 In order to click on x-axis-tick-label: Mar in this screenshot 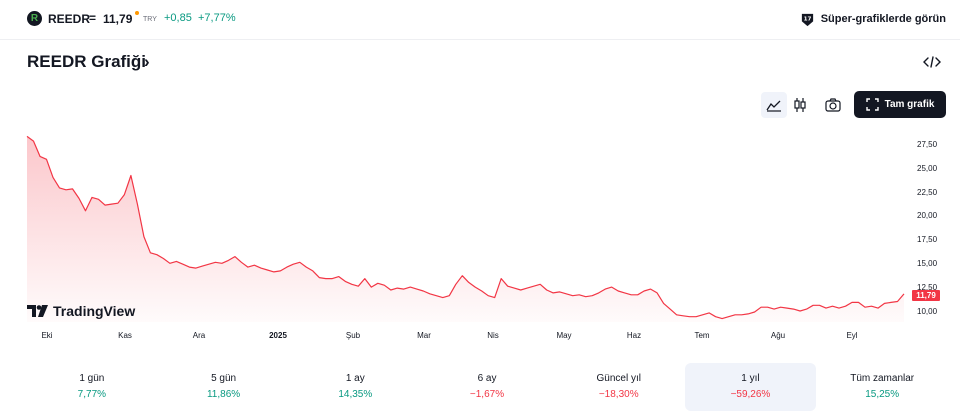, I will do `click(424, 335)`.